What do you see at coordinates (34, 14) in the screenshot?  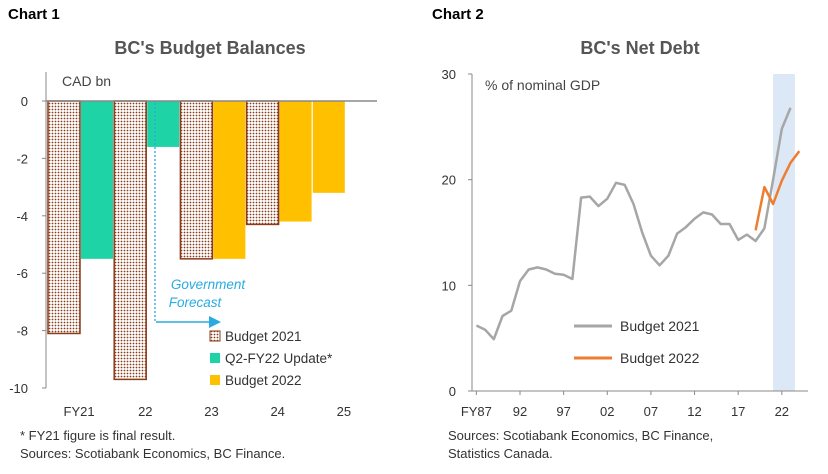 I see `chart-1-label: Chart 1` at bounding box center [34, 14].